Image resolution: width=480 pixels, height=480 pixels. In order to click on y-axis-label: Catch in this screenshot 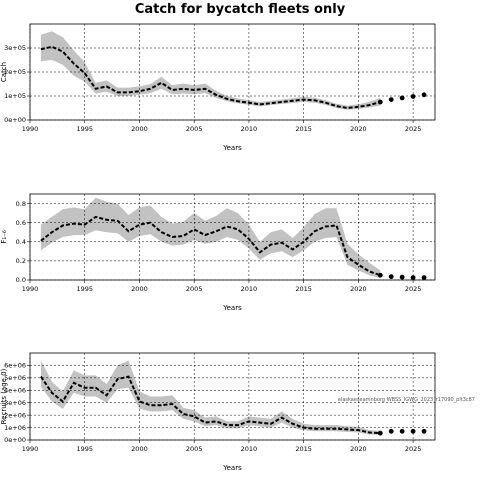, I will do `click(4, 72)`.